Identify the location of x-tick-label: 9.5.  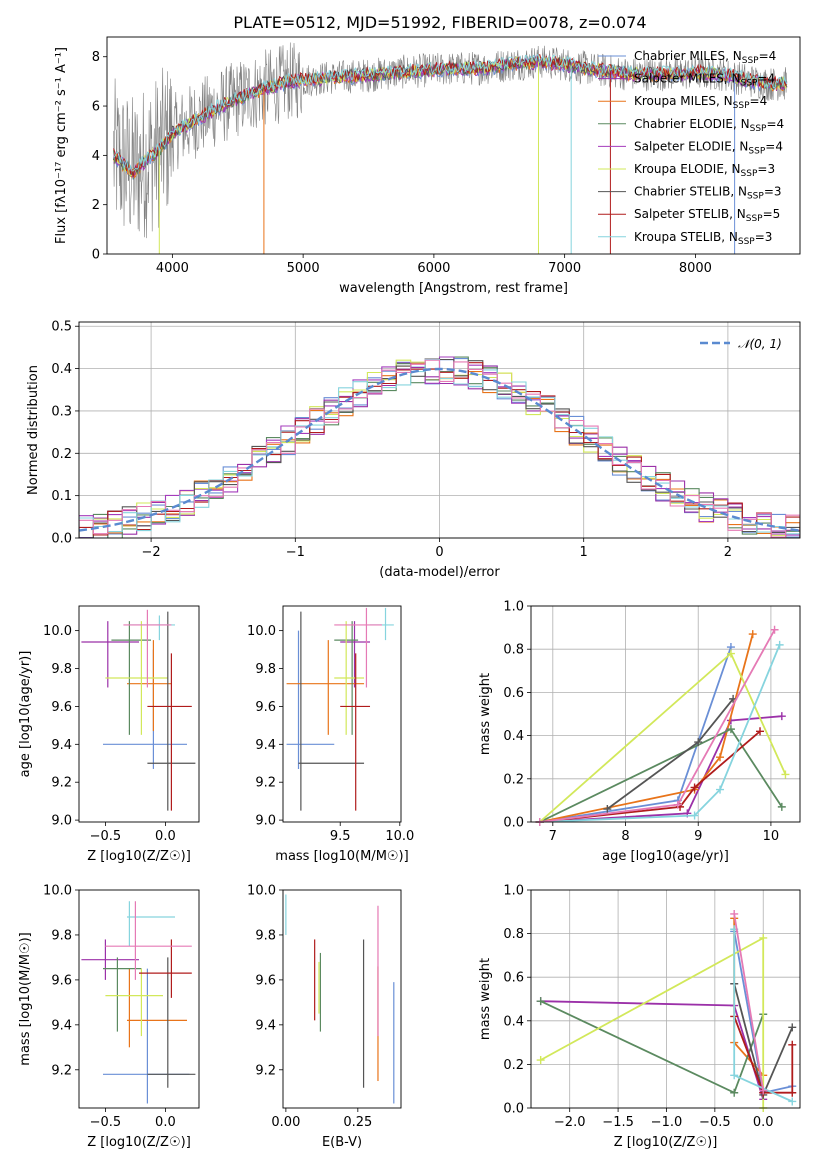
(340, 836).